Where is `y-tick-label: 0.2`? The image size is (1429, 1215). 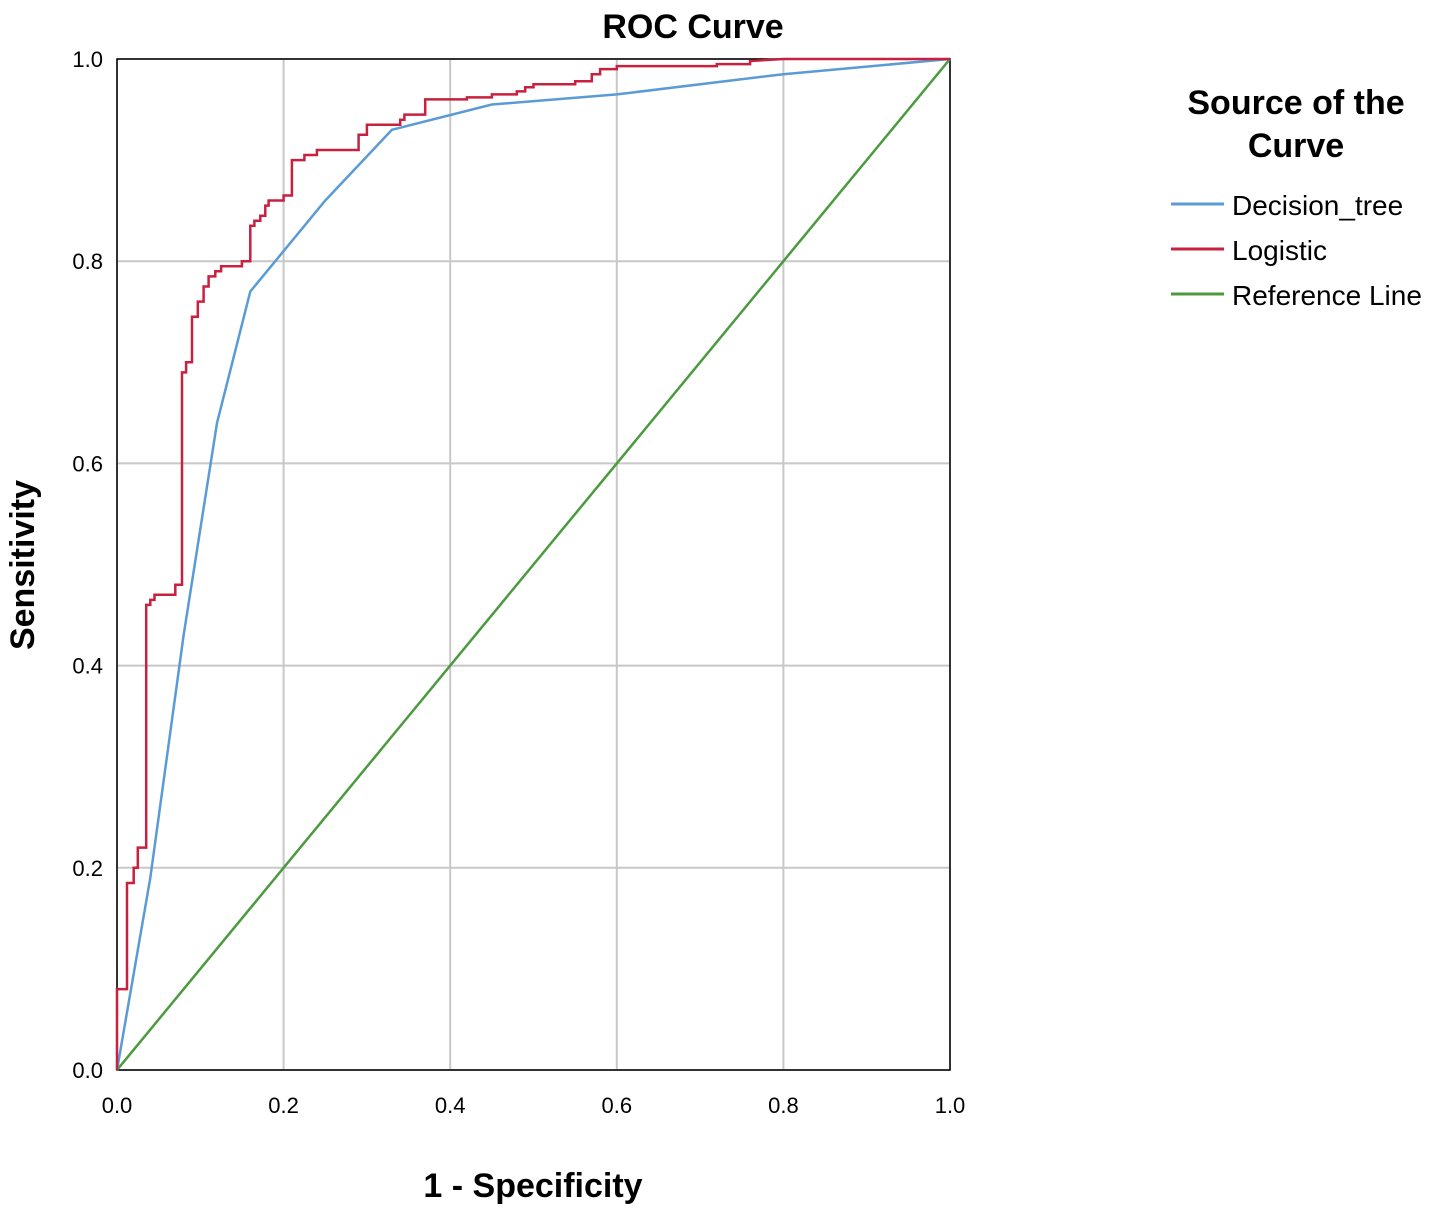
y-tick-label: 0.2 is located at coordinates (87, 868).